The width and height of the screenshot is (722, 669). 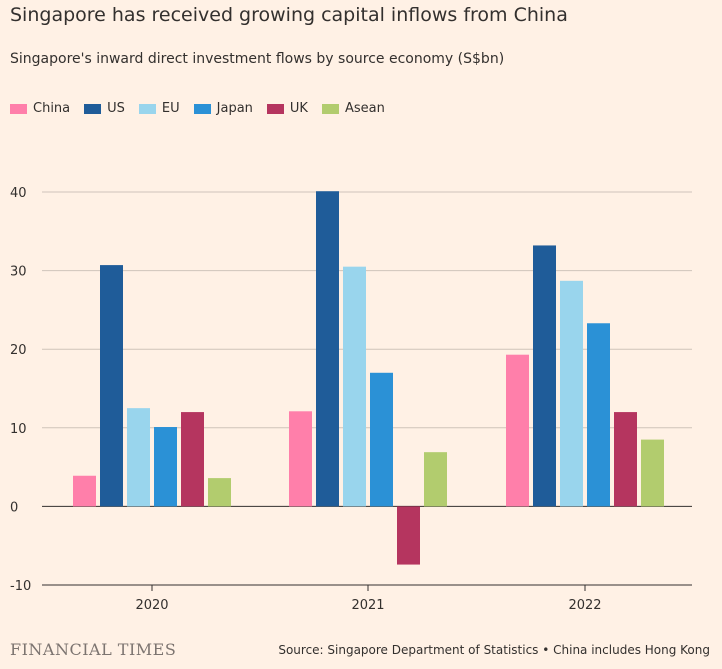 I want to click on bar-eu-2021, so click(x=354, y=386).